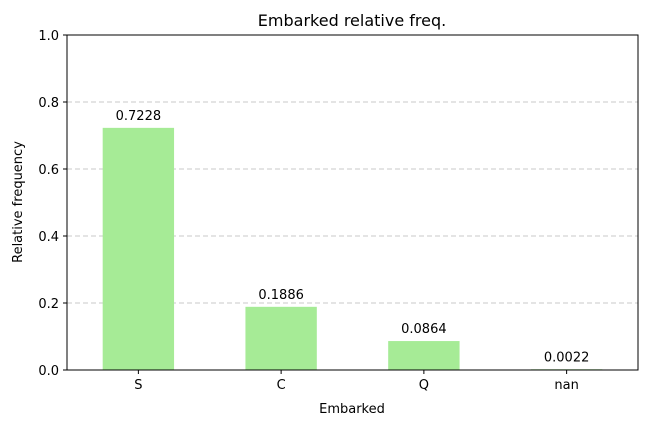  What do you see at coordinates (424, 329) in the screenshot?
I see `data-label-Q: 0.0864` at bounding box center [424, 329].